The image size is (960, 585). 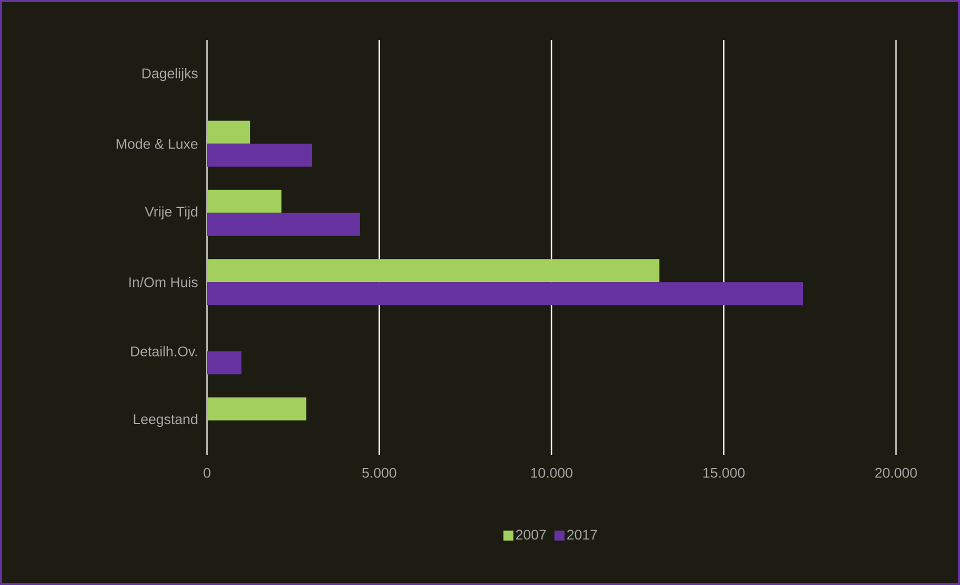 I want to click on x-tick-label: 20.000, so click(x=896, y=473).